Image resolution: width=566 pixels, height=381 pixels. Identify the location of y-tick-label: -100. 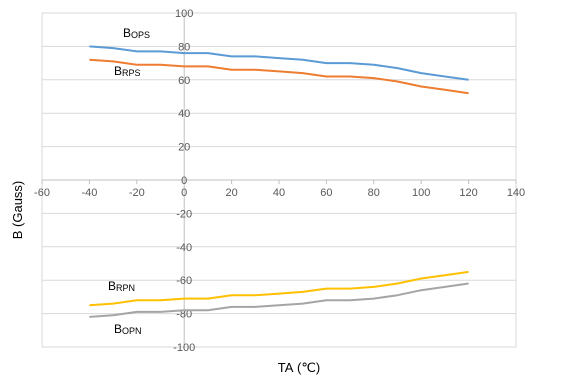
(184, 348).